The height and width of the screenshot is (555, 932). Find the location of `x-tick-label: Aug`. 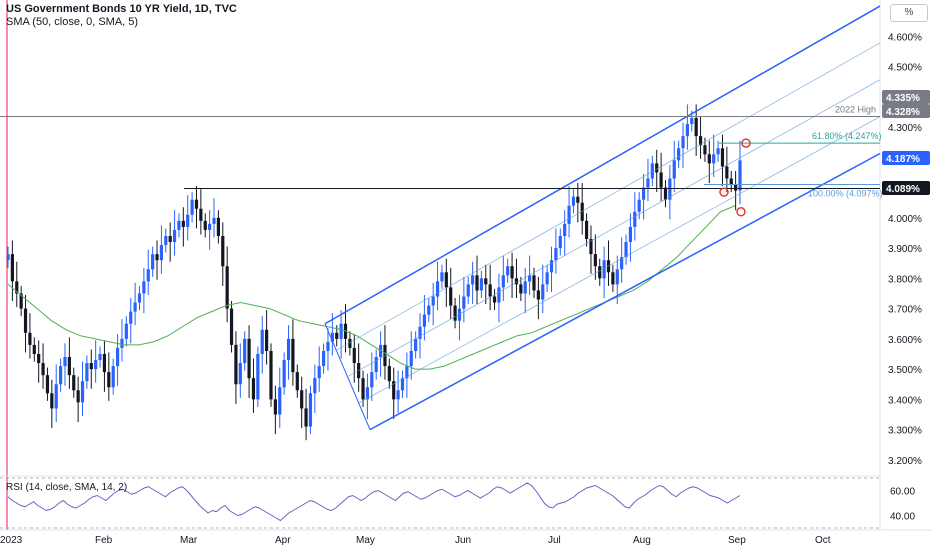

x-tick-label: Aug is located at coordinates (642, 540).